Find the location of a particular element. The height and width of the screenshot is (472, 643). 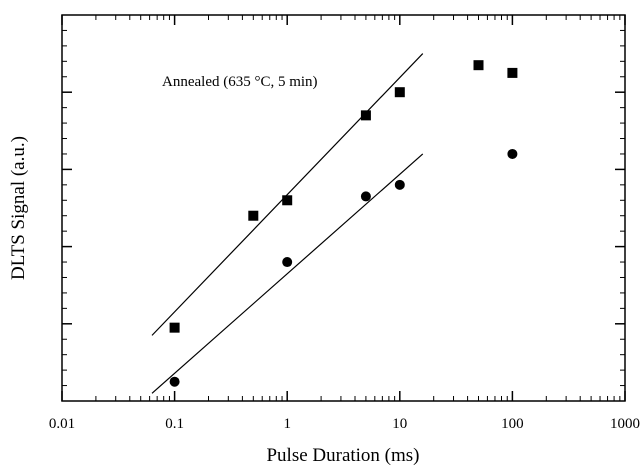

x-axis-label: Pulse Duration (ms) is located at coordinates (342, 455).